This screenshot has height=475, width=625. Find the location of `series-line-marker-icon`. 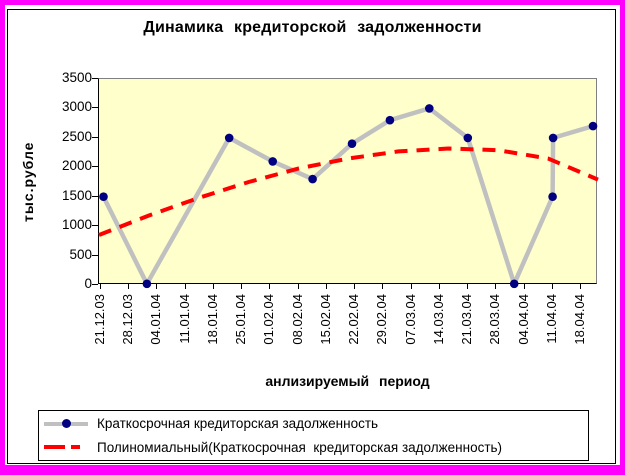

series-line-marker-icon is located at coordinates (68, 424).